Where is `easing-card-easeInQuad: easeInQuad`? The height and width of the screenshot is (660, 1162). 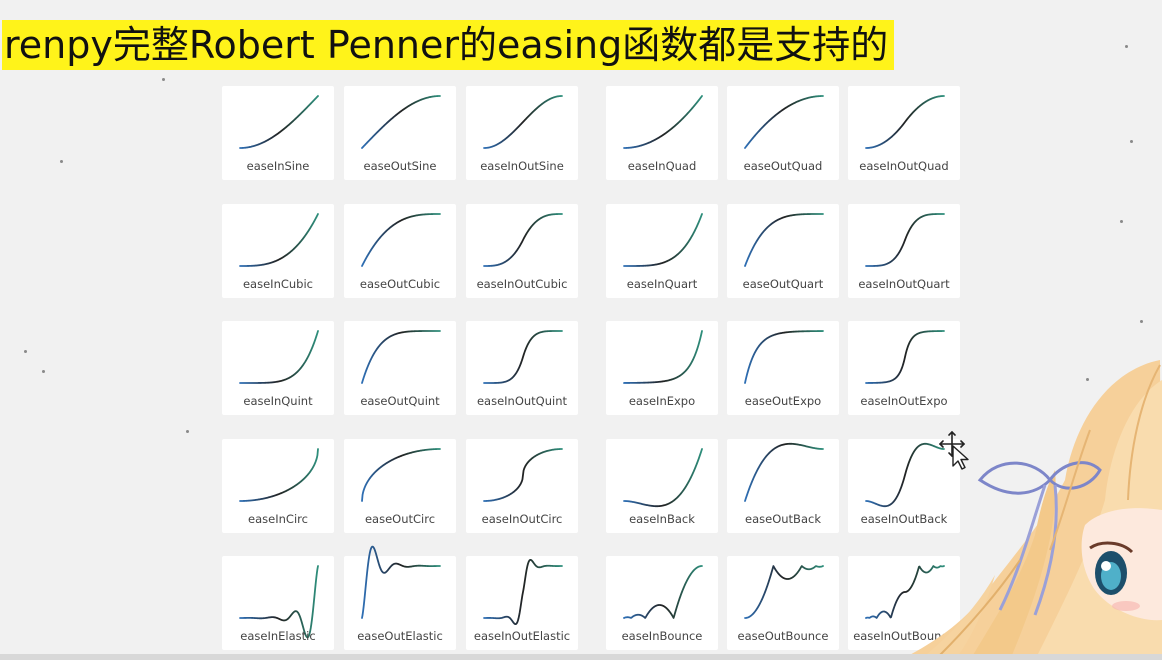 easing-card-easeInQuad: easeInQuad is located at coordinates (662, 133).